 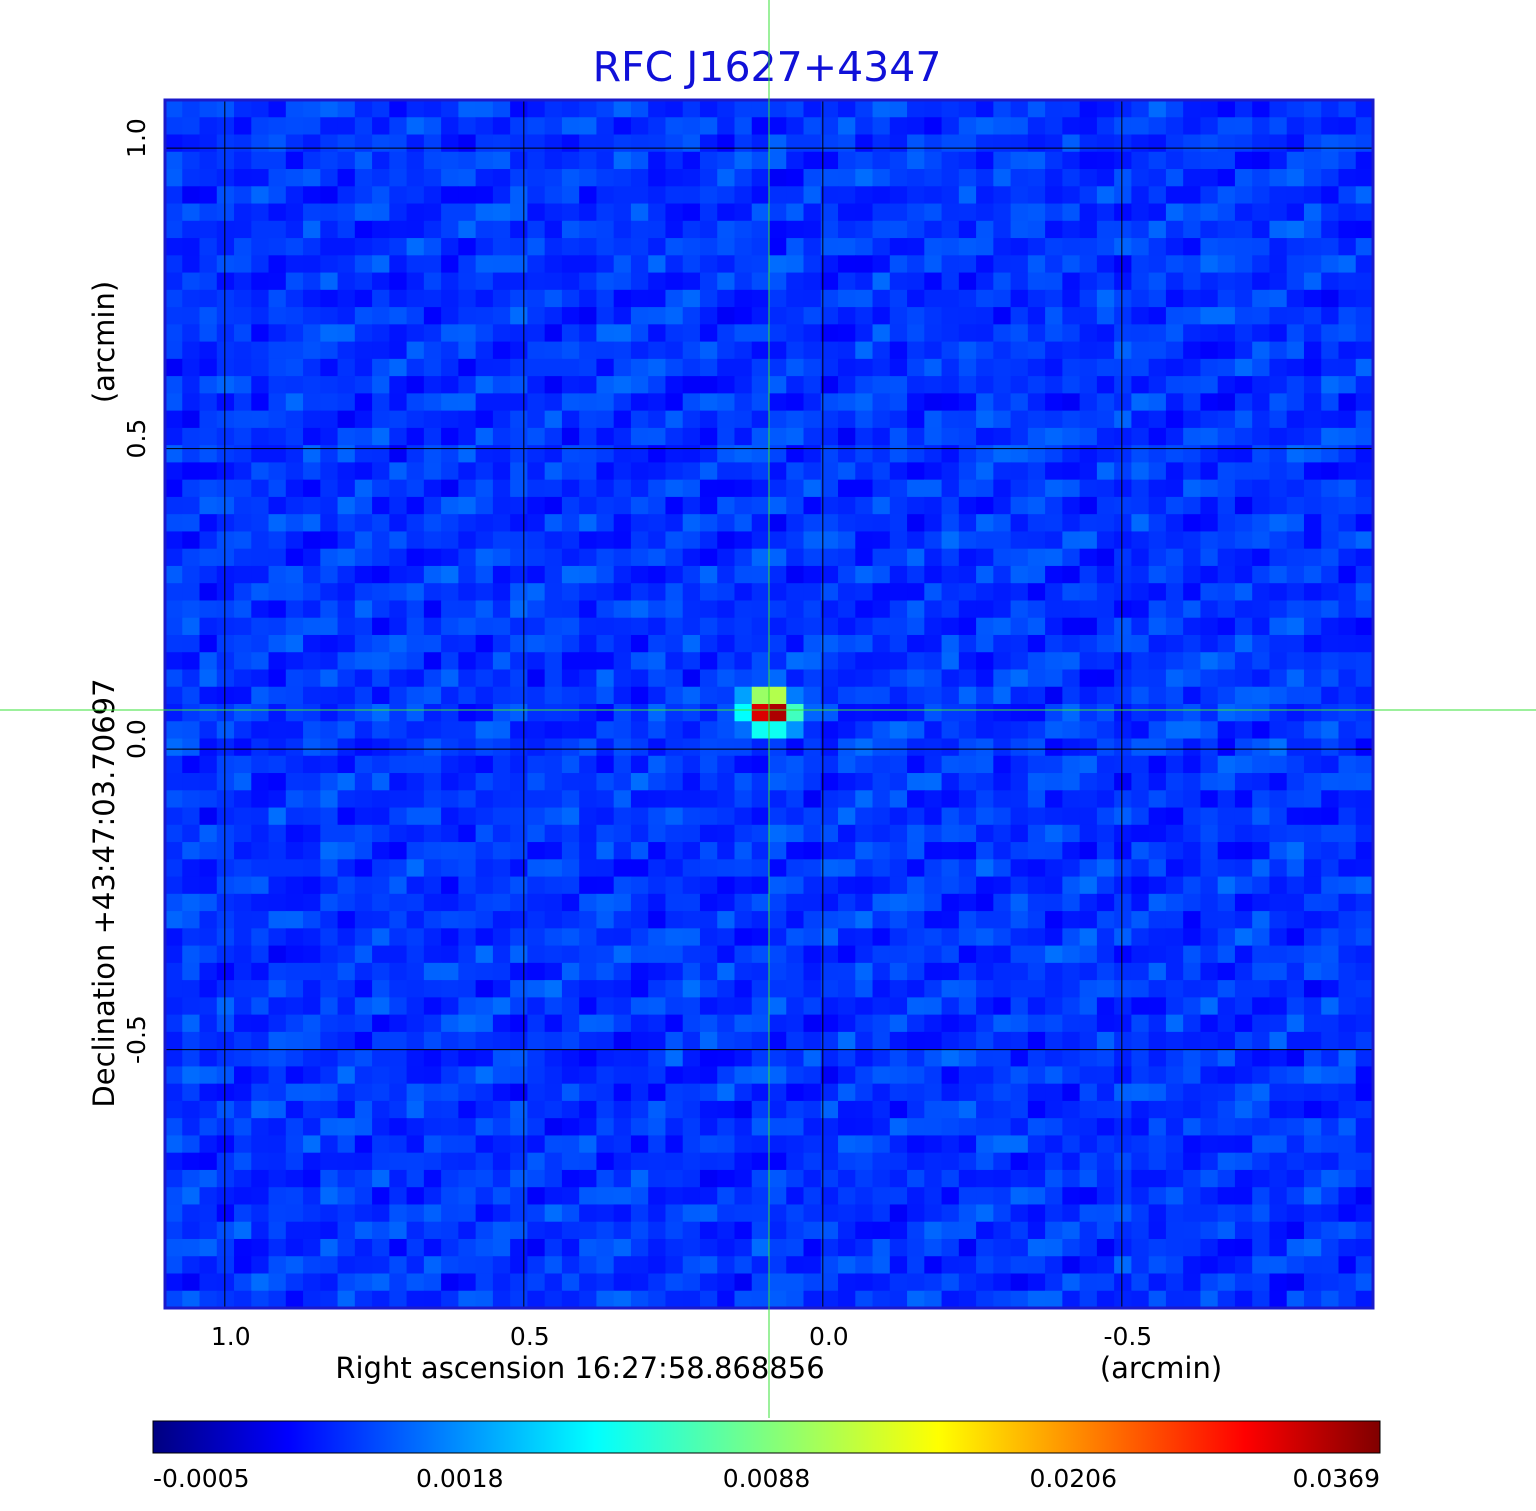 What do you see at coordinates (829, 1336) in the screenshot?
I see `x-tick-label: 0.0` at bounding box center [829, 1336].